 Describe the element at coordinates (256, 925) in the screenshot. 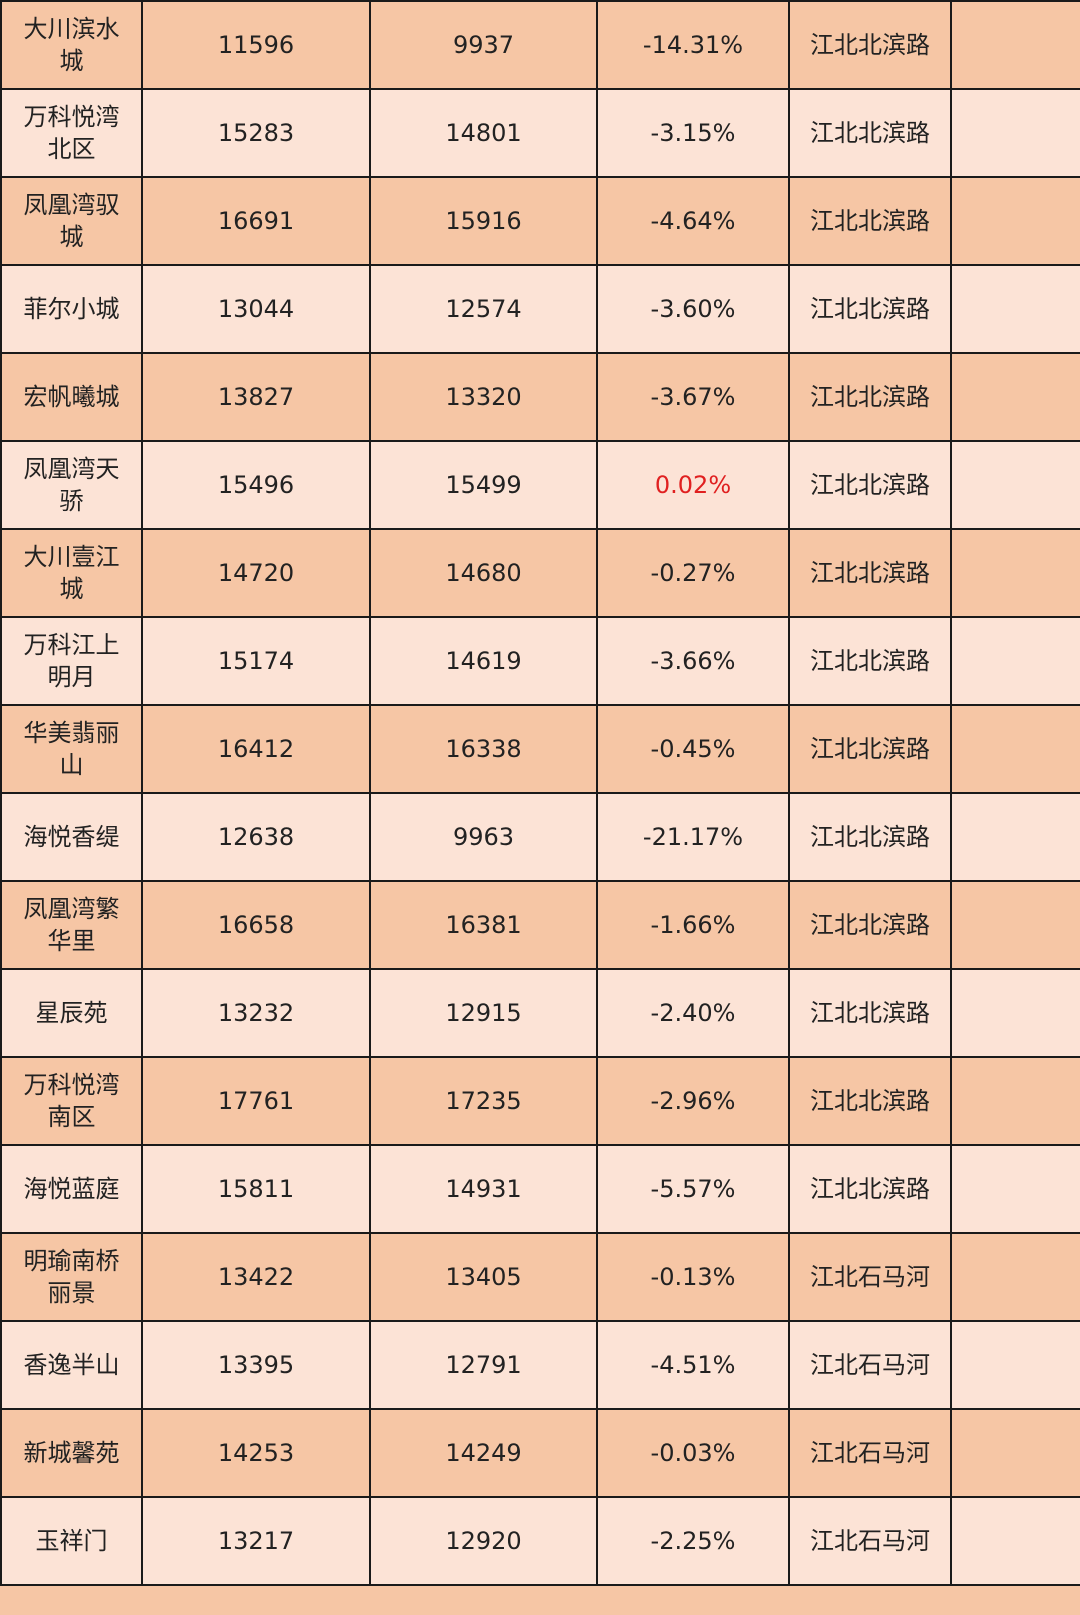

I see `price-before-cell: 16658` at that location.